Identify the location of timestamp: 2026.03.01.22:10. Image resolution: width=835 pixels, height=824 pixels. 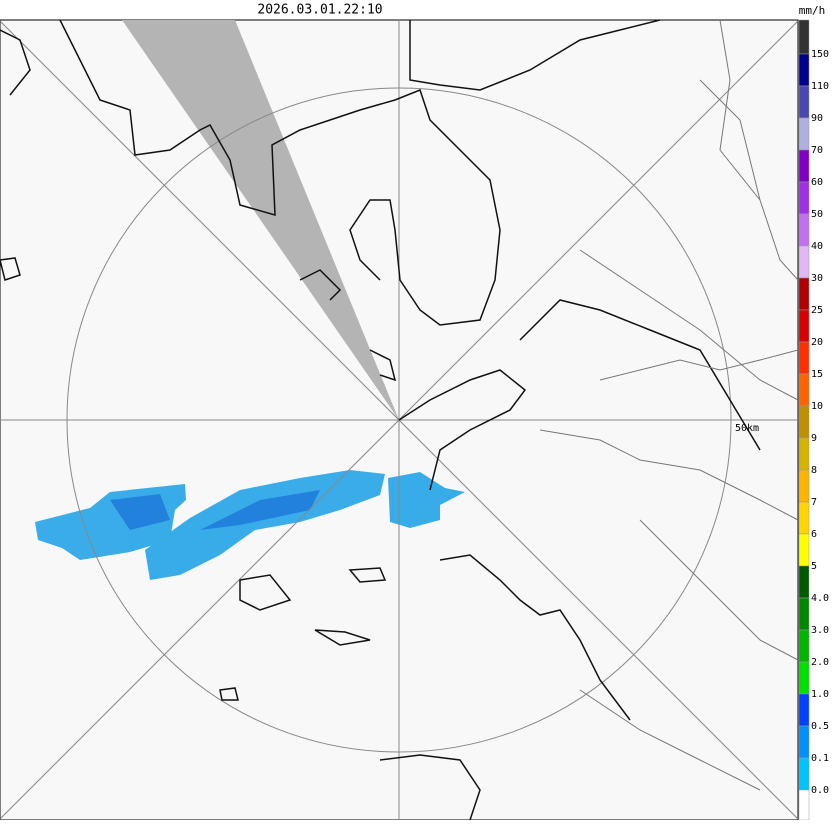
(319, 10).